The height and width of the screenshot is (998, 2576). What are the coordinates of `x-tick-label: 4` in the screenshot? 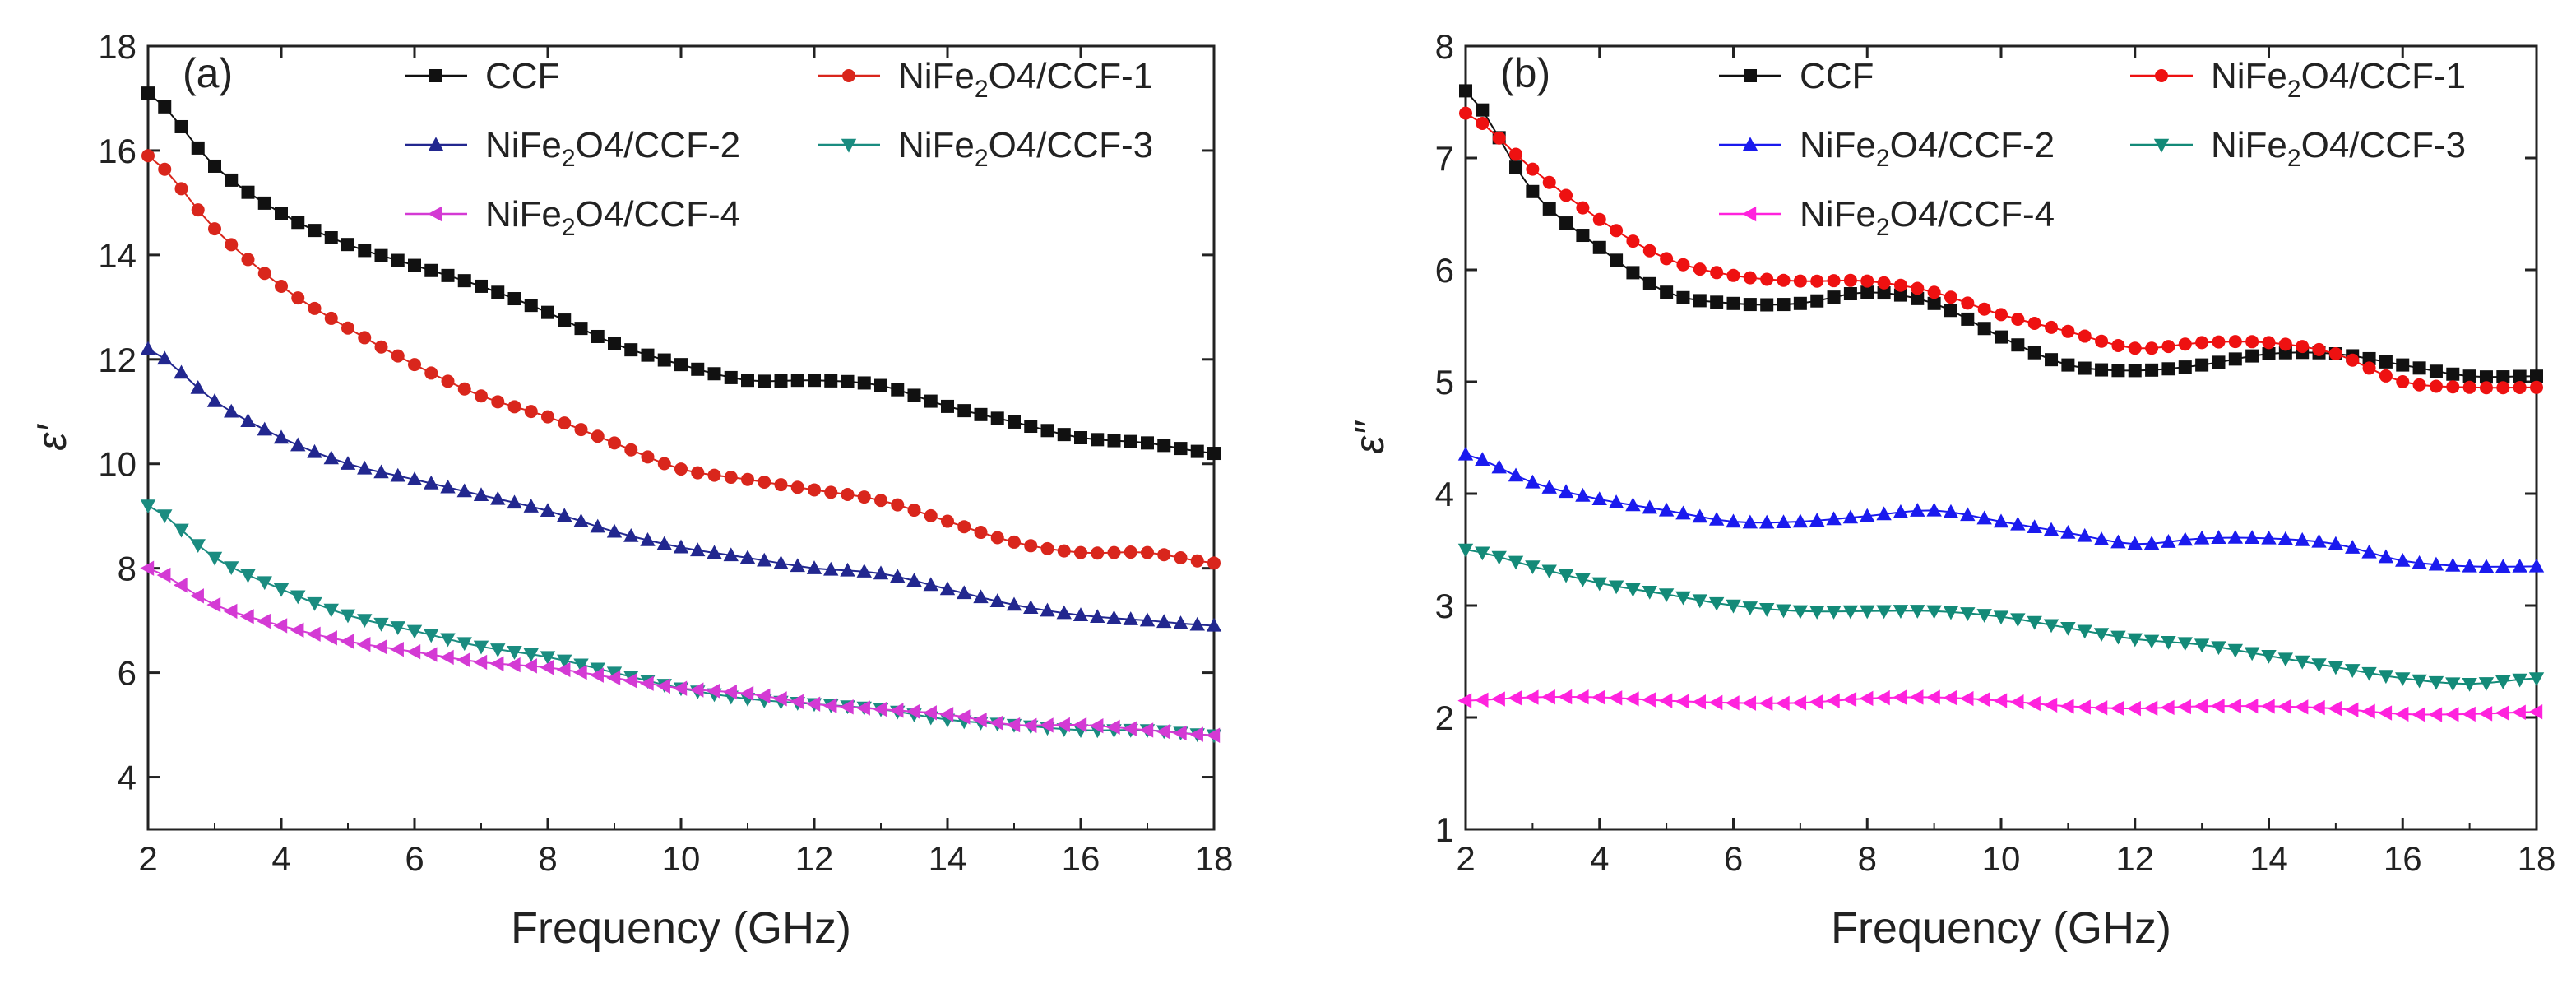 It's located at (281, 858).